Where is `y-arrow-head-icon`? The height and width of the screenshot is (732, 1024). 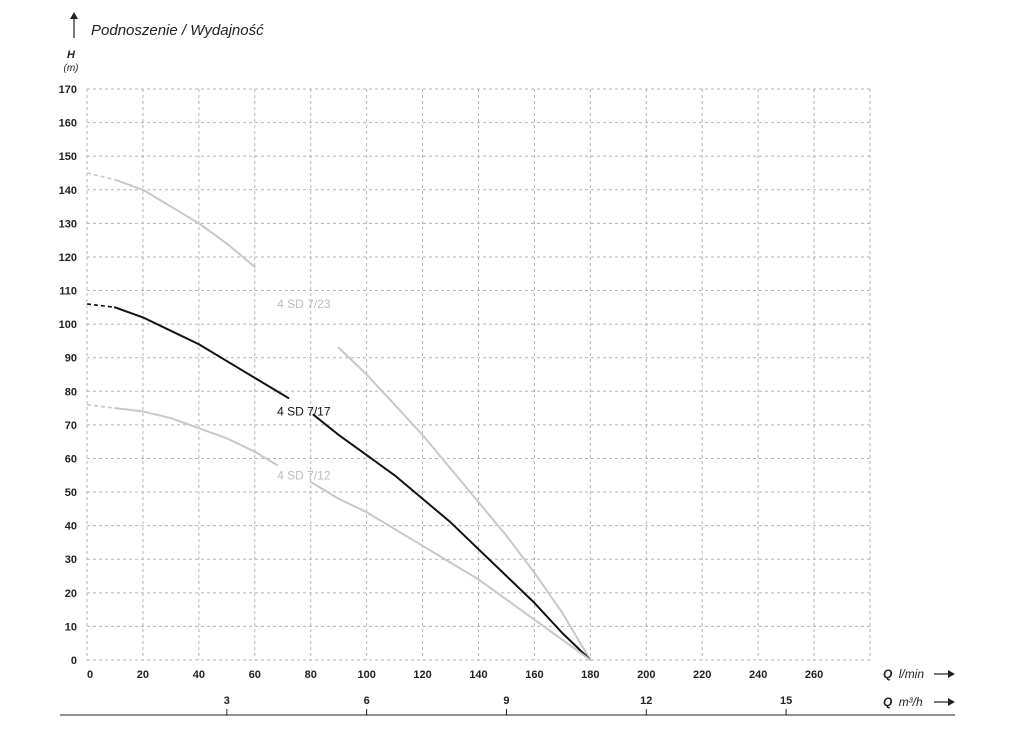
y-arrow-head-icon is located at coordinates (74, 15).